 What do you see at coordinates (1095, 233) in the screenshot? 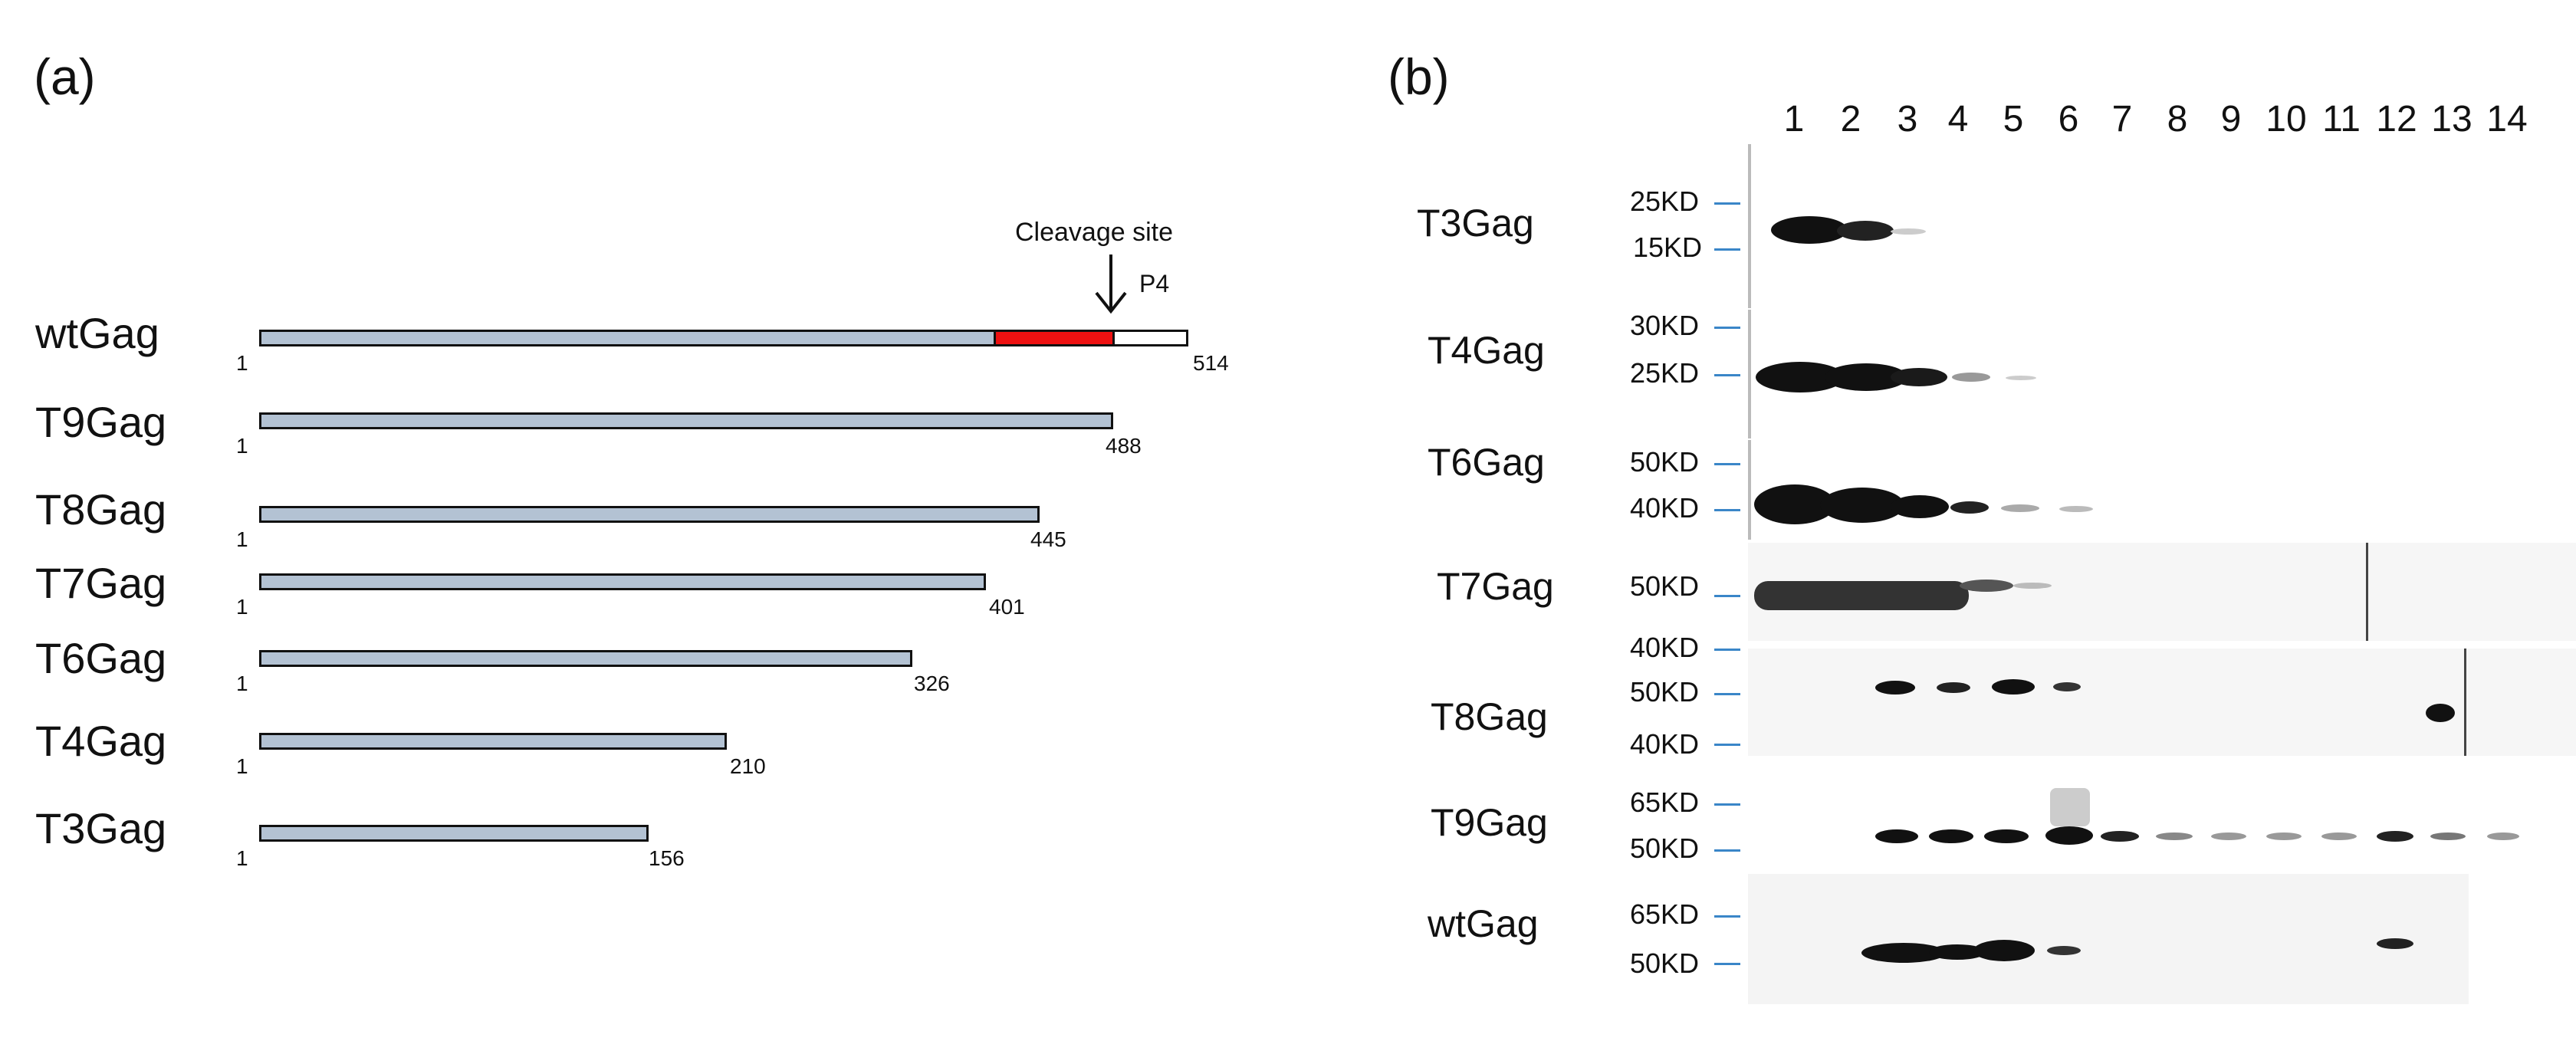
I see `cleavage-site-label: Cleavage site` at bounding box center [1095, 233].